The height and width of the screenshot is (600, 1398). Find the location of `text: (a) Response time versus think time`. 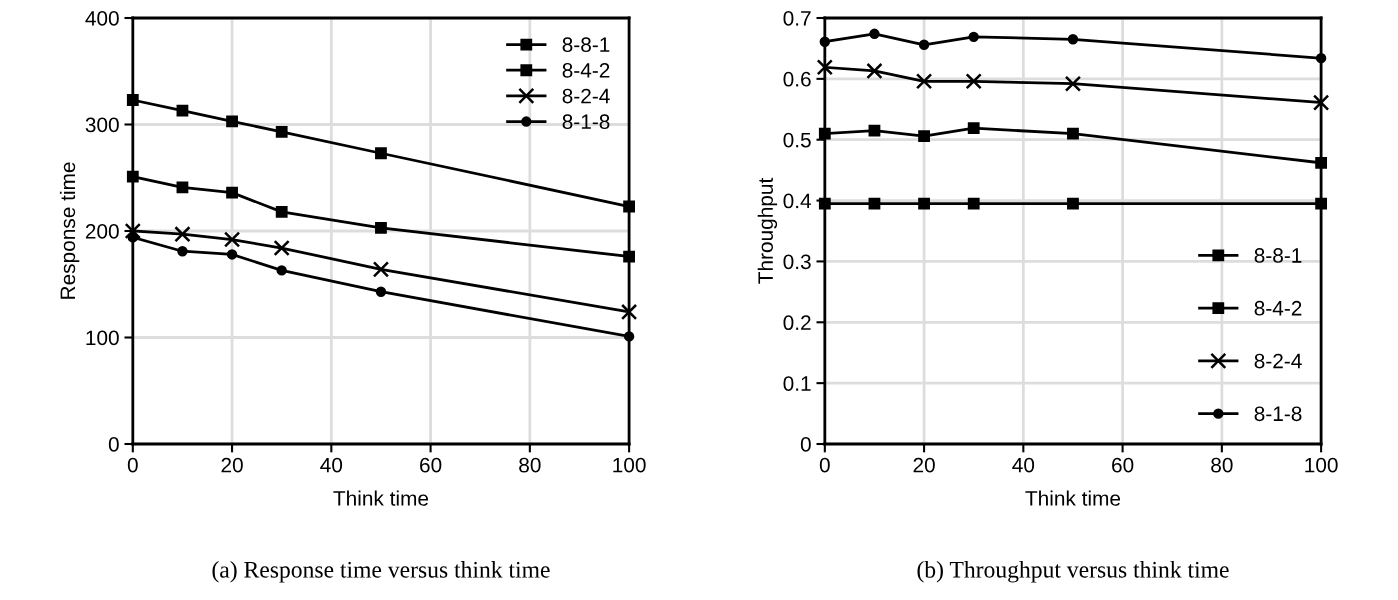

text: (a) Response time versus think time is located at coordinates (381, 572).